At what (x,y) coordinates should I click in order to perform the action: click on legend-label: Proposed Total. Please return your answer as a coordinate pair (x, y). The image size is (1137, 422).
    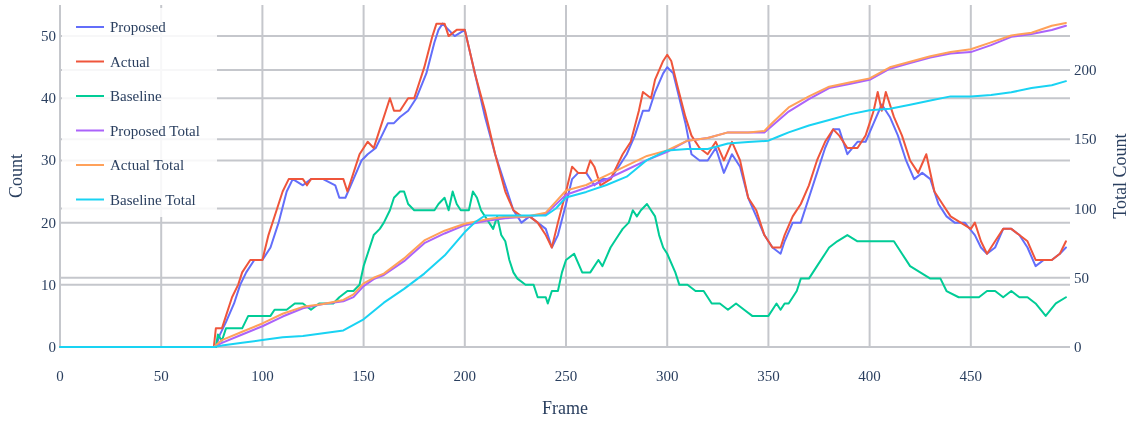
    Looking at the image, I should click on (155, 130).